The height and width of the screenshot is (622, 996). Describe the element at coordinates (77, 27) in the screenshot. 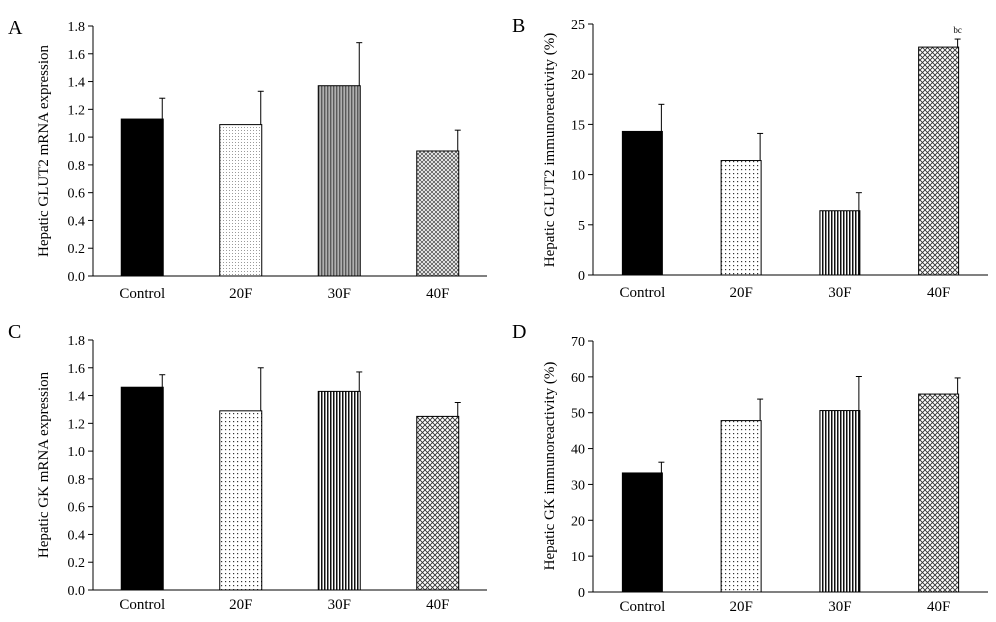

I see `panel-a-y-tick-label: 1.8` at that location.